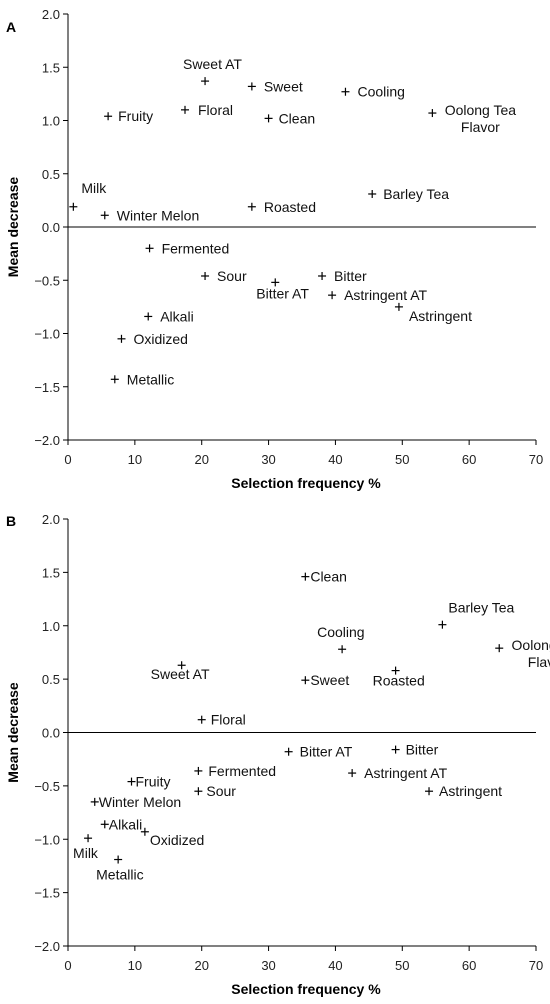 This screenshot has width=550, height=1004. What do you see at coordinates (345, 91) in the screenshot?
I see `panel-a-point-cooling` at bounding box center [345, 91].